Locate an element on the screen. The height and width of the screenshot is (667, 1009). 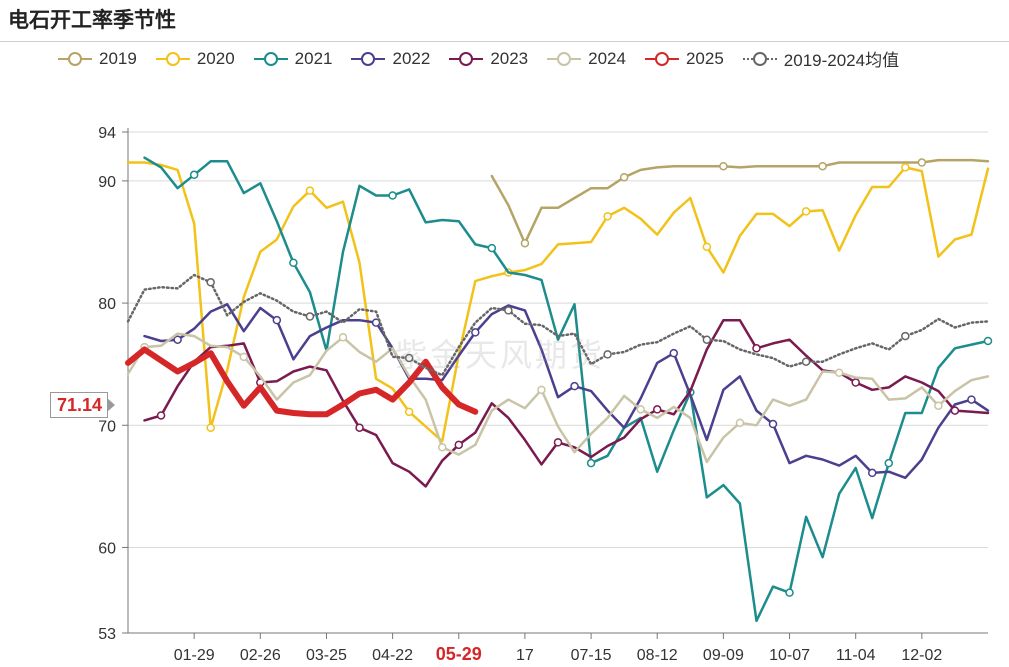
legend-label: 2022 is located at coordinates (411, 58).